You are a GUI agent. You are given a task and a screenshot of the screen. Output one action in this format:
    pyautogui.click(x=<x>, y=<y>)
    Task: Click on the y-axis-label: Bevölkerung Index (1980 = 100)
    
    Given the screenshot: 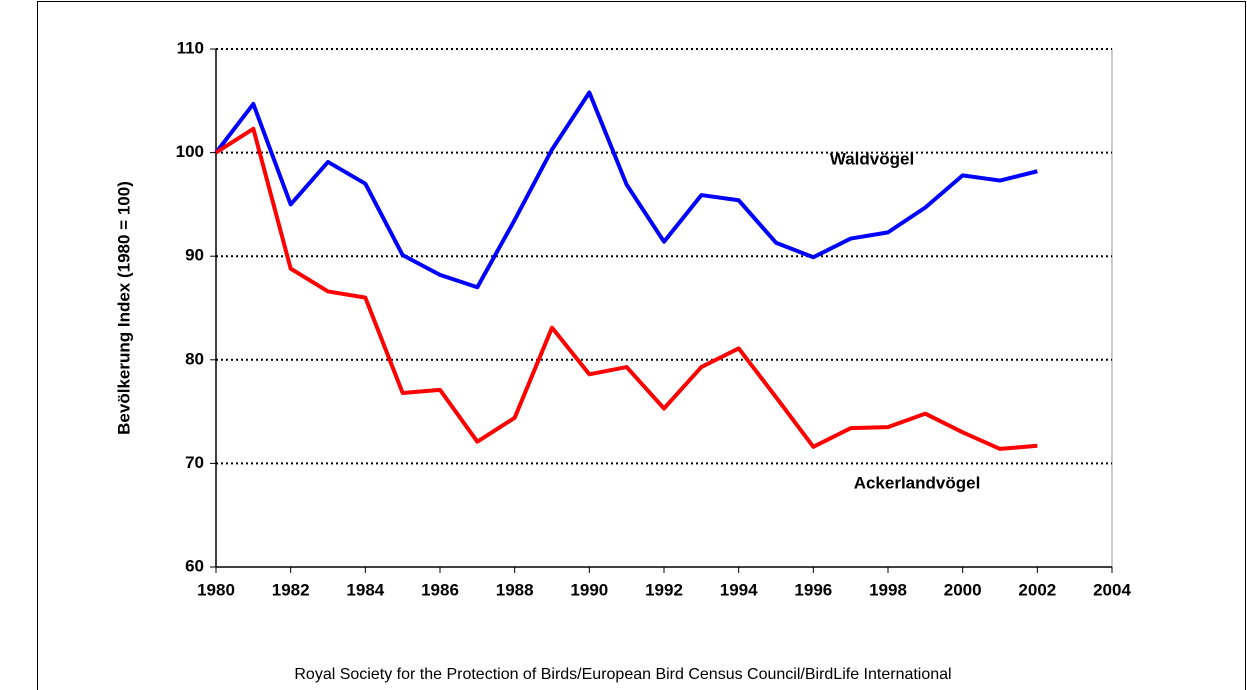 What is the action you would take?
    pyautogui.click(x=123, y=308)
    